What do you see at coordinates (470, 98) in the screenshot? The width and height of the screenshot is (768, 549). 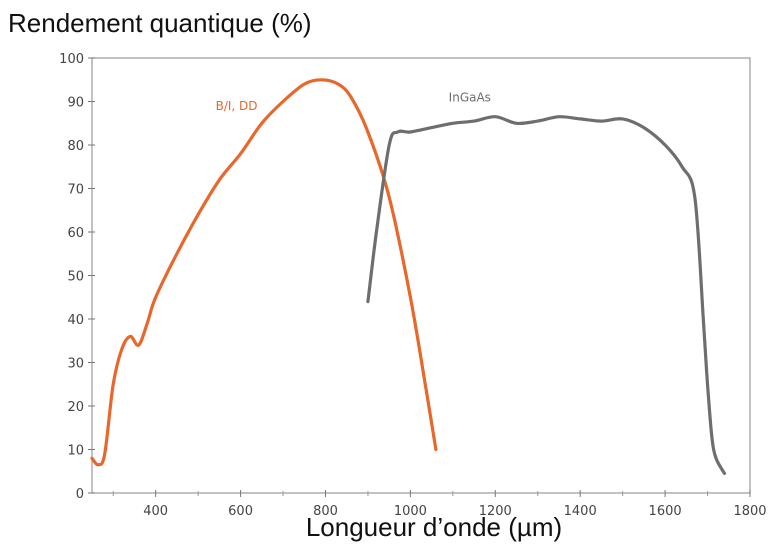 I see `series-label-2: InGaAs` at bounding box center [470, 98].